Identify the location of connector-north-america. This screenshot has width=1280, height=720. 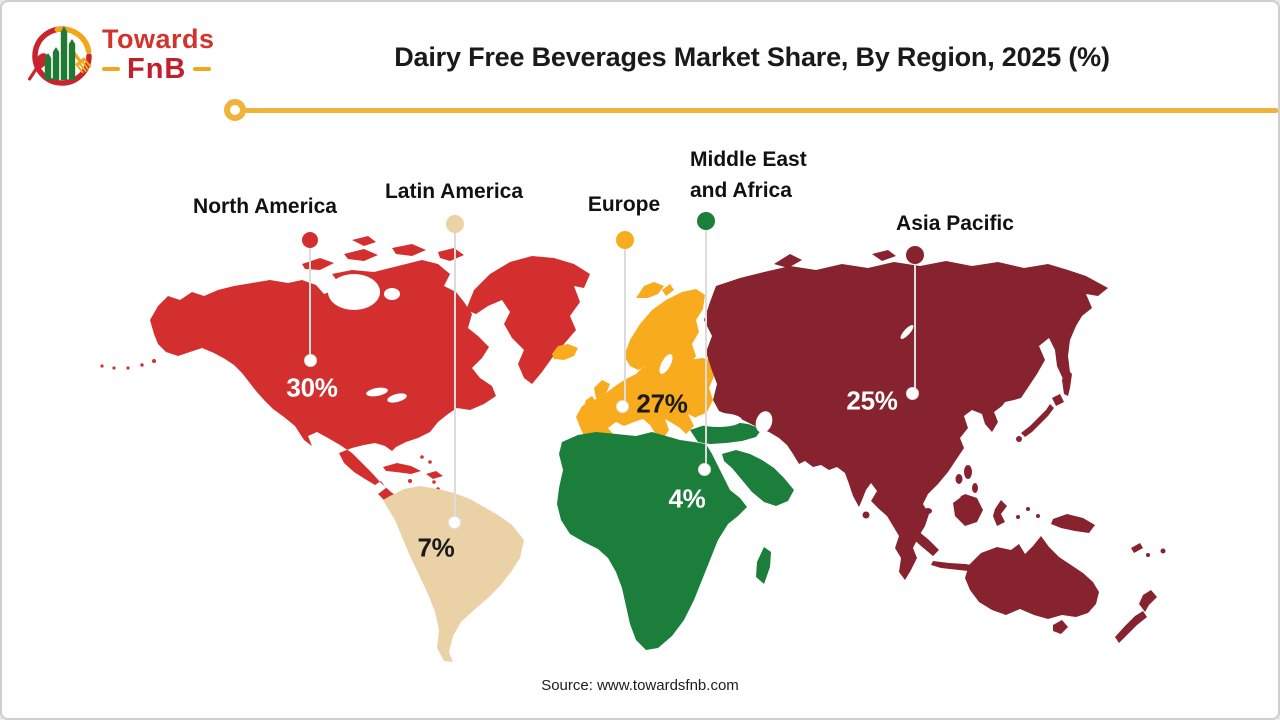
(310, 304).